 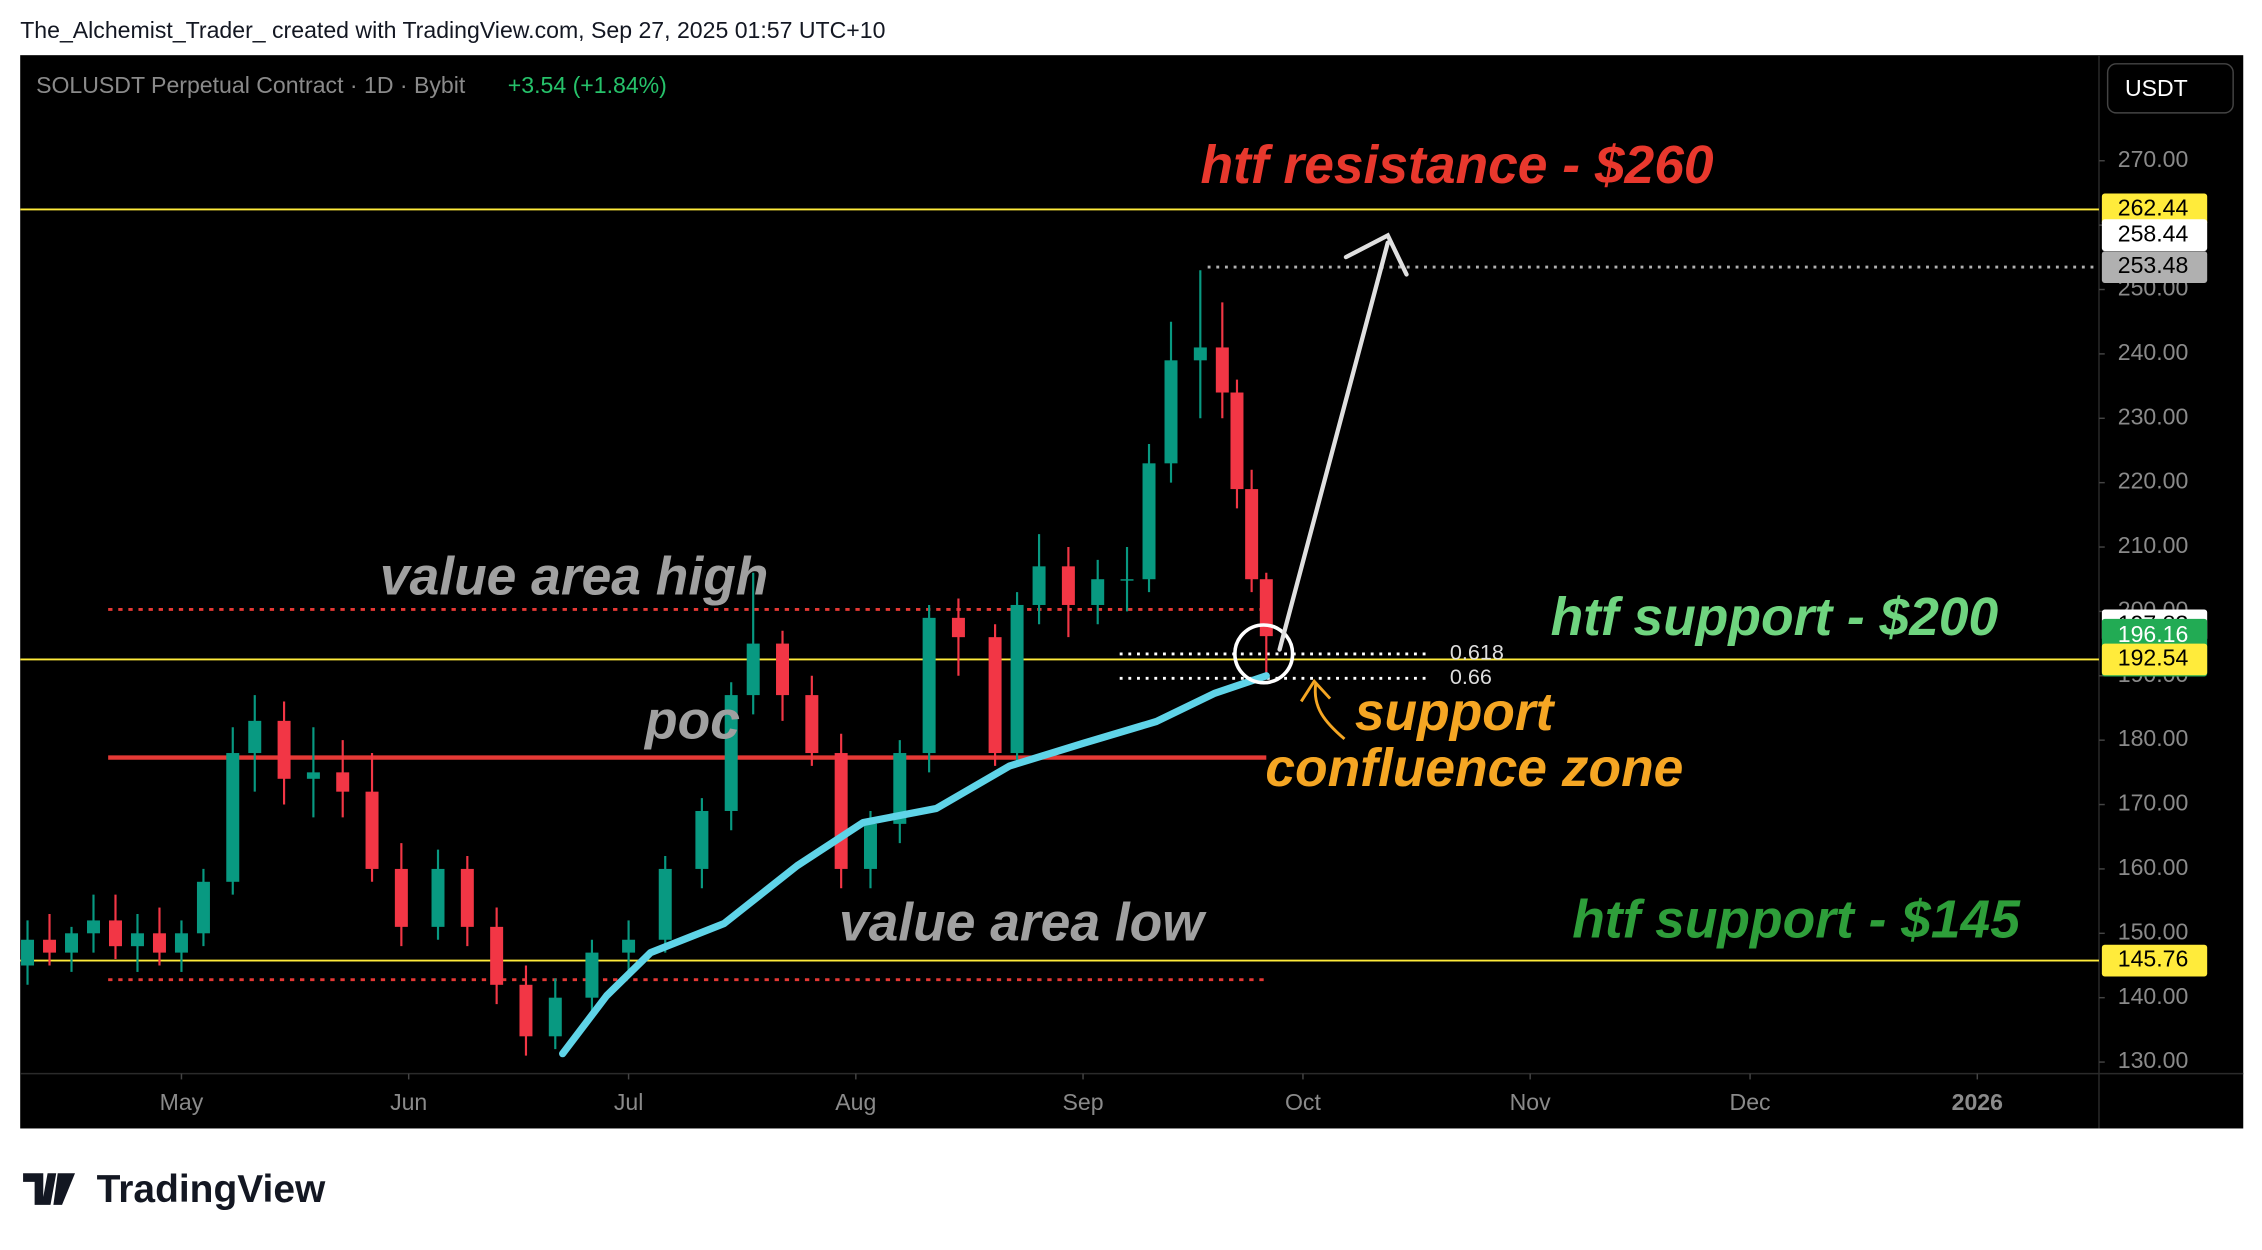 I want to click on annotation: htf resistance - $260, so click(x=1456, y=165).